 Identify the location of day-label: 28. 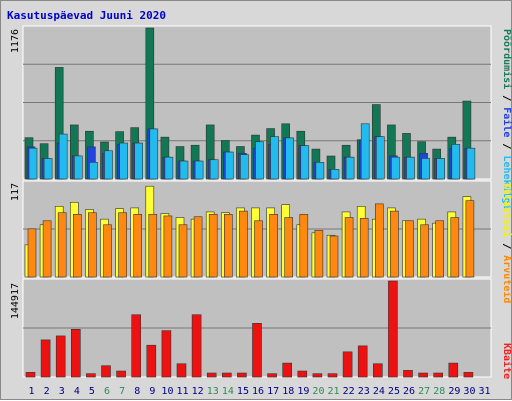
(439, 391).